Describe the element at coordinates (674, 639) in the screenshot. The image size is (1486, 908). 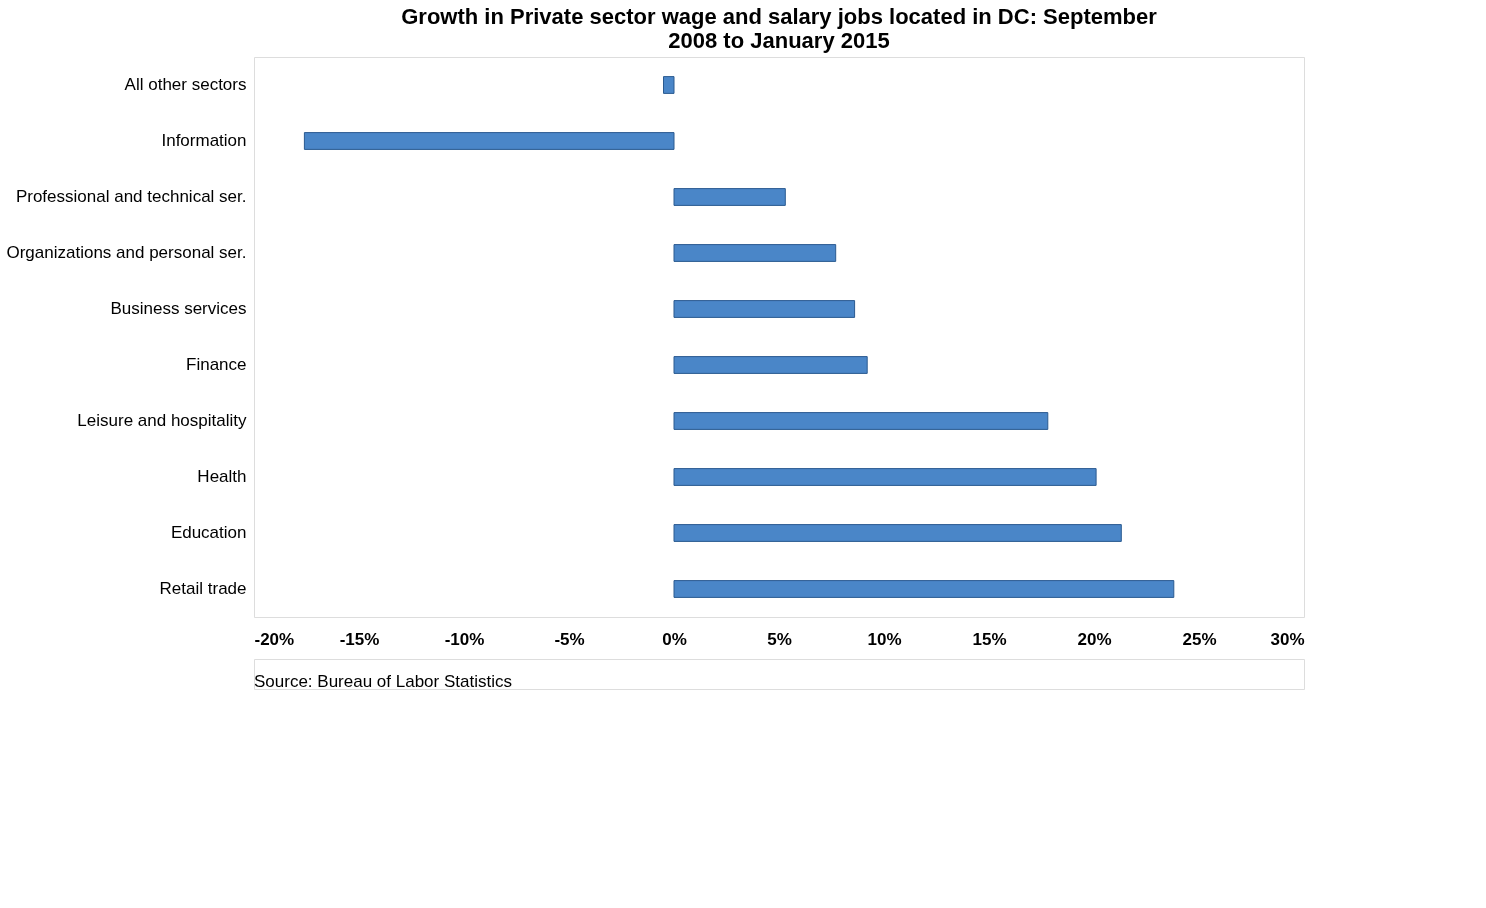
I see `x-tick-label: 0%` at that location.